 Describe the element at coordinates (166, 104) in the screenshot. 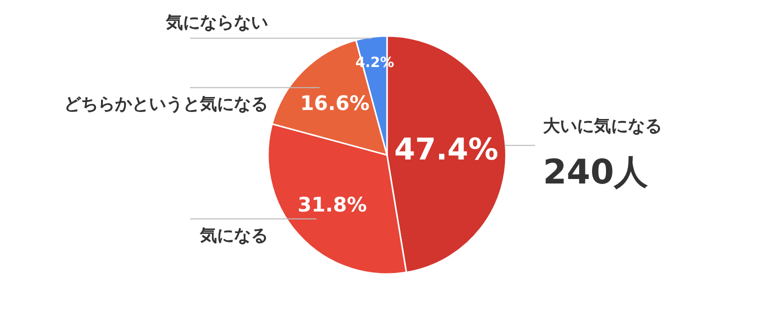

I see `slice-label: どちらかというと気になる` at that location.